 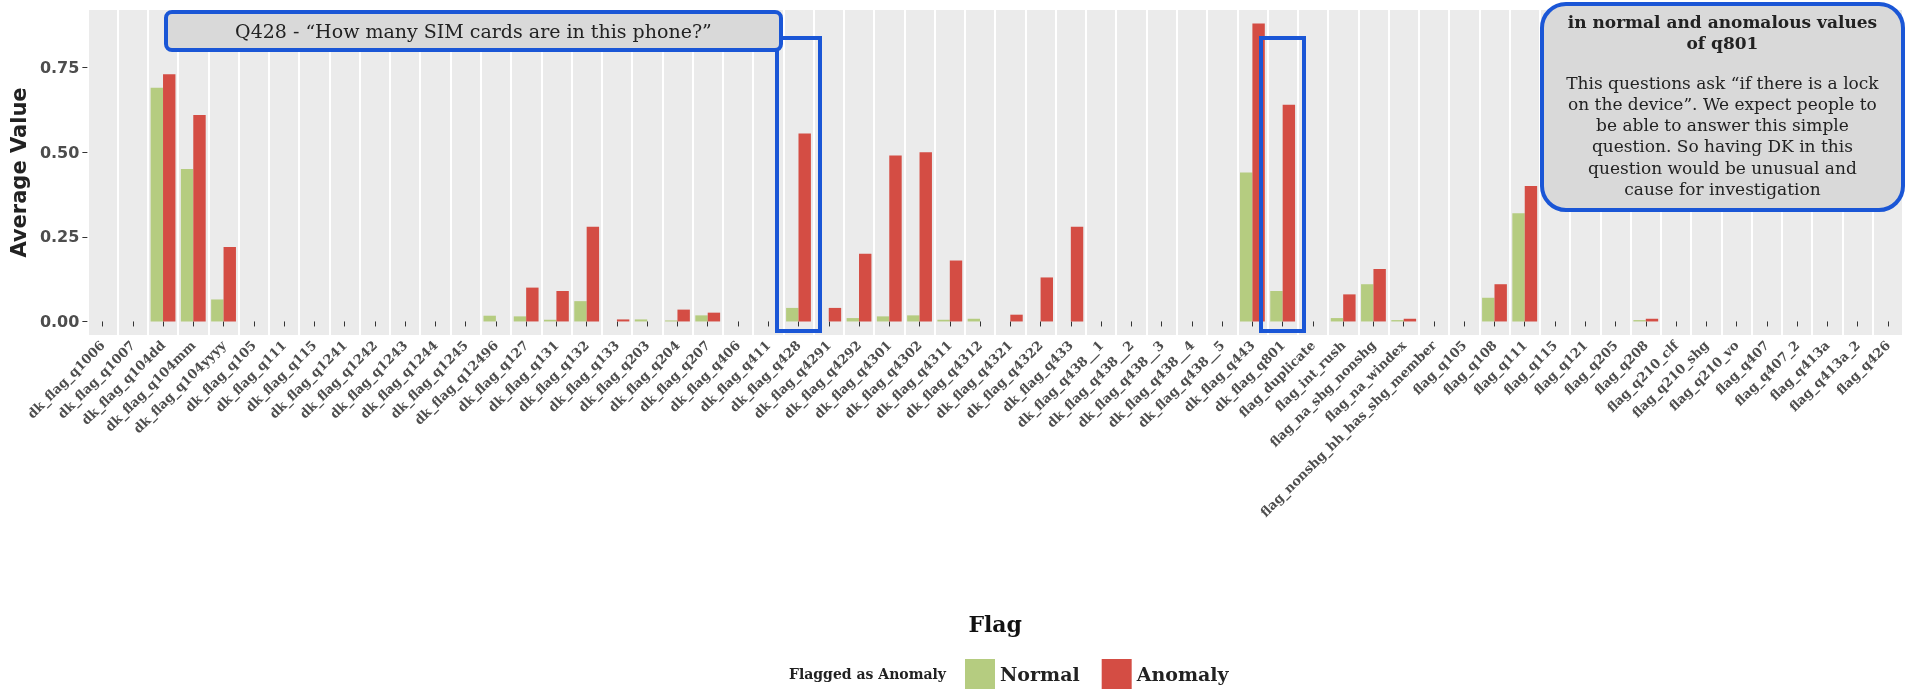 What do you see at coordinates (995, 624) in the screenshot?
I see `x-axis-title: Flag` at bounding box center [995, 624].